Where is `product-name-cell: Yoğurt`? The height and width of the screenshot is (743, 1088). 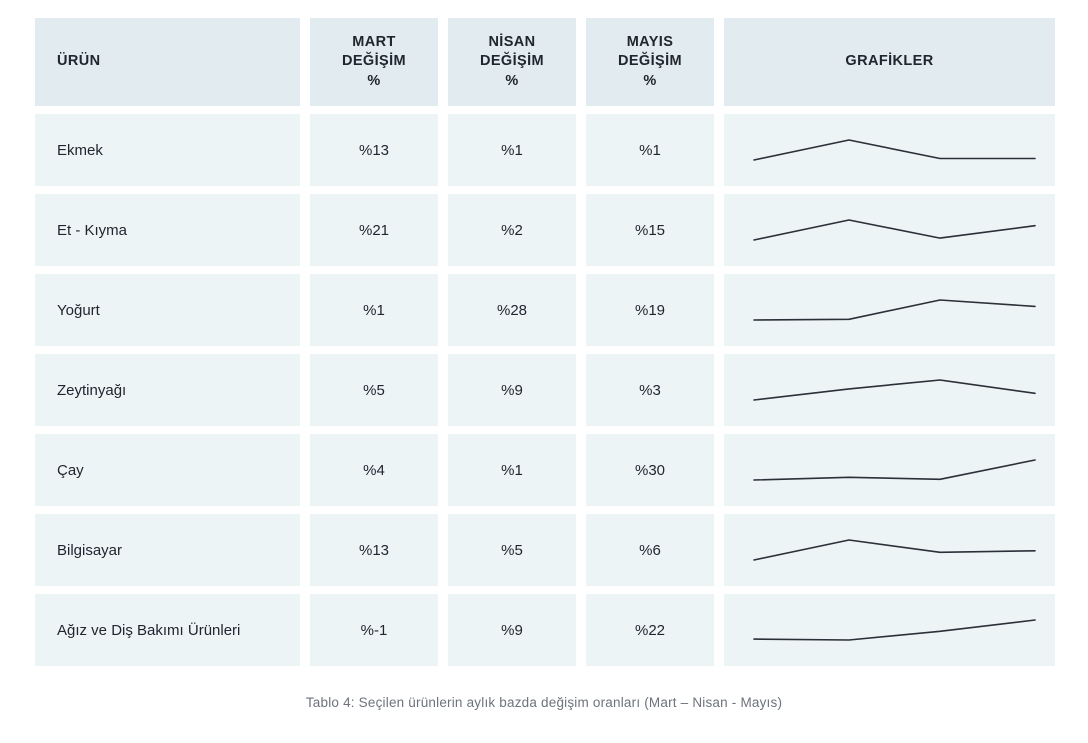 product-name-cell: Yoğurt is located at coordinates (167, 310).